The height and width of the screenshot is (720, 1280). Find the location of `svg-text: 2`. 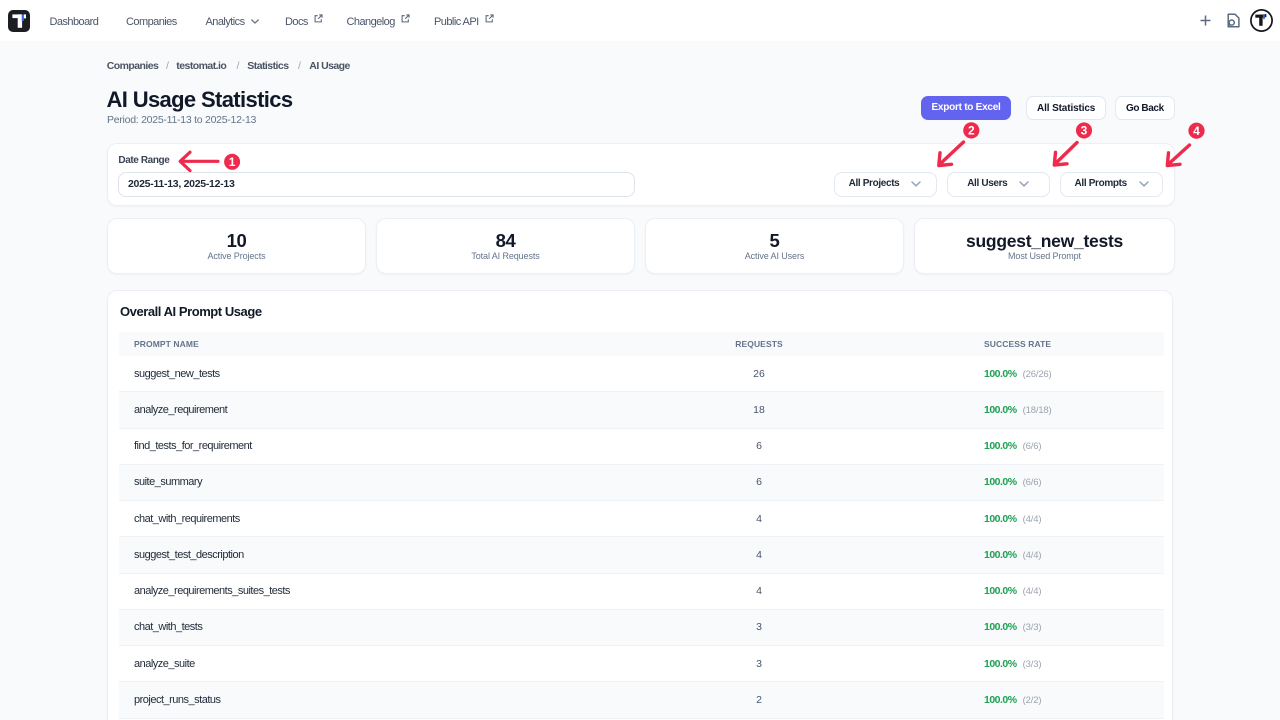

svg-text: 2 is located at coordinates (971, 131).